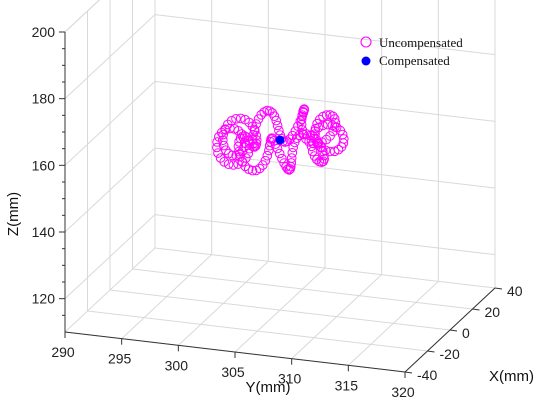 The height and width of the screenshot is (402, 550). I want to click on x-tick-label: 0, so click(466, 333).